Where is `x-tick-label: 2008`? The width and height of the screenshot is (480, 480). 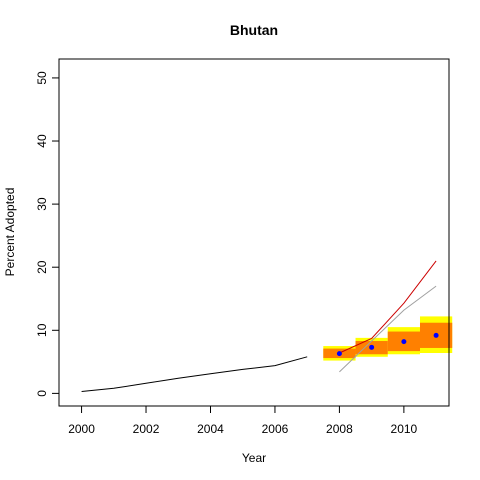
x-tick-label: 2008 is located at coordinates (339, 429).